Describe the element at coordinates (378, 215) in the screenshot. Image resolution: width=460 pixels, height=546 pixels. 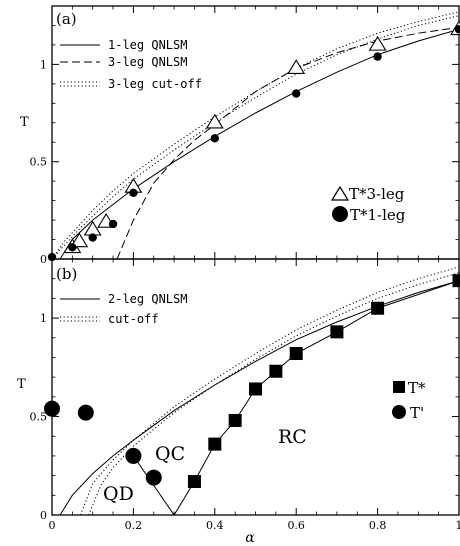
I see `legend-label-t1leg: T*1-leg` at that location.